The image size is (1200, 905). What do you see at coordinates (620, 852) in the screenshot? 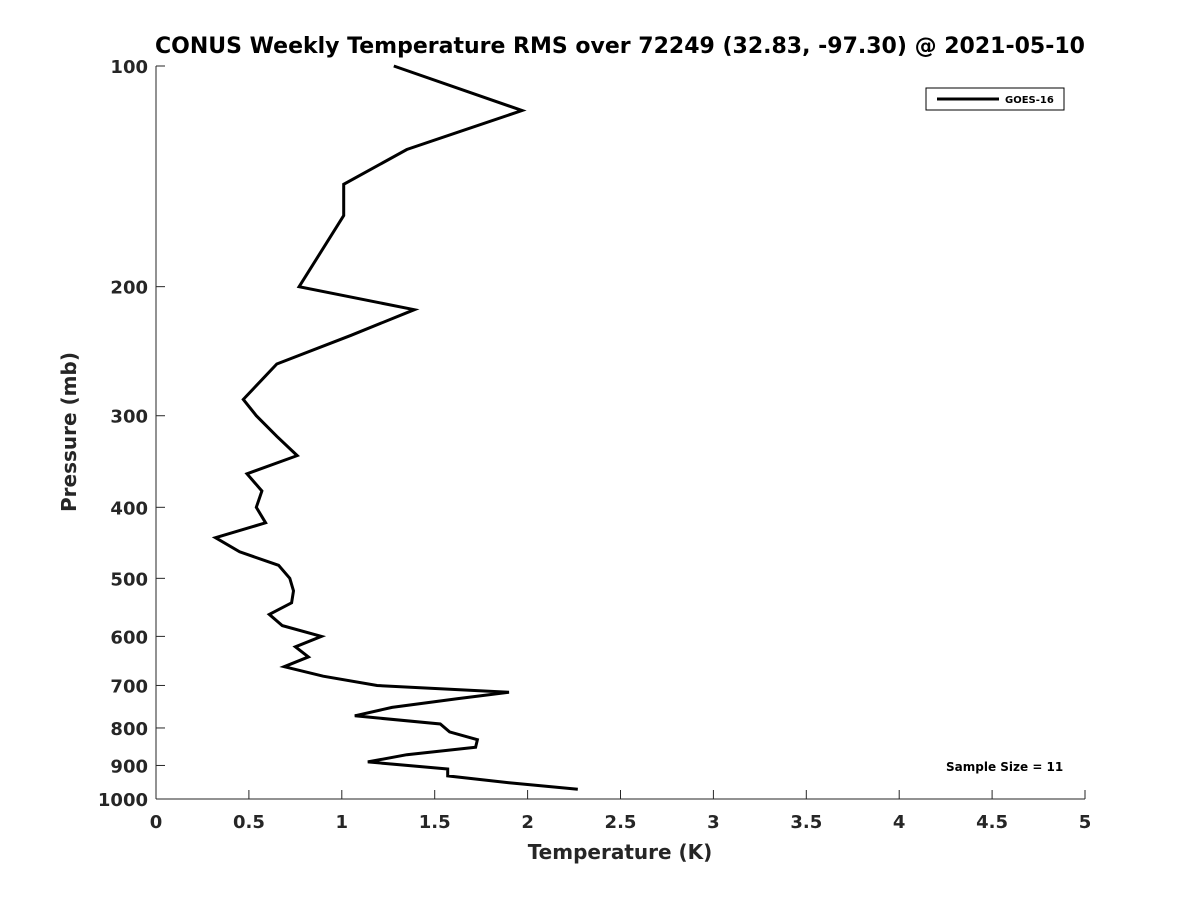
I see `x-axis-label: Temperature (K)` at bounding box center [620, 852].